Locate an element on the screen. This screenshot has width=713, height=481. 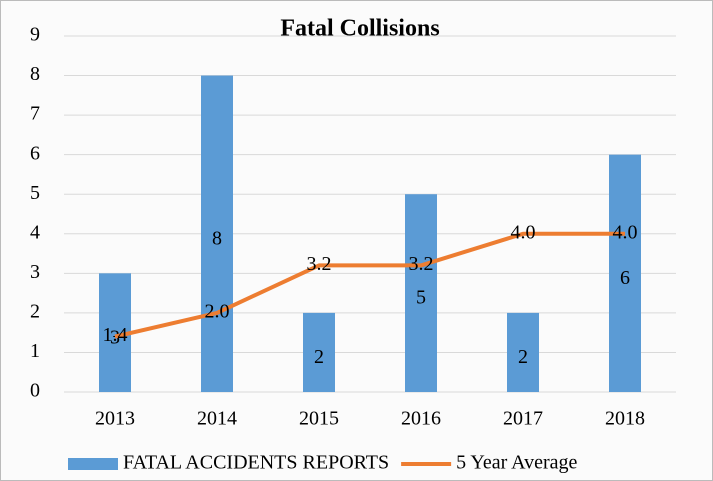
y-tick-label: 0 is located at coordinates (35, 391).